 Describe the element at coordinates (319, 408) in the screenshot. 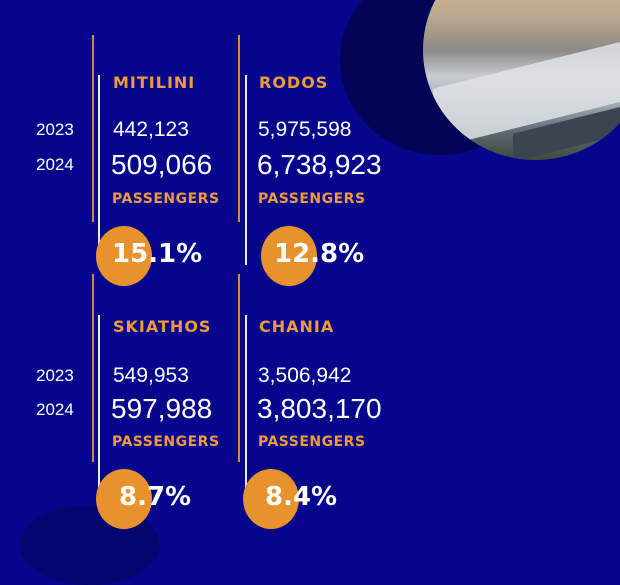

I see `passengers-2024: 3,803,170` at that location.